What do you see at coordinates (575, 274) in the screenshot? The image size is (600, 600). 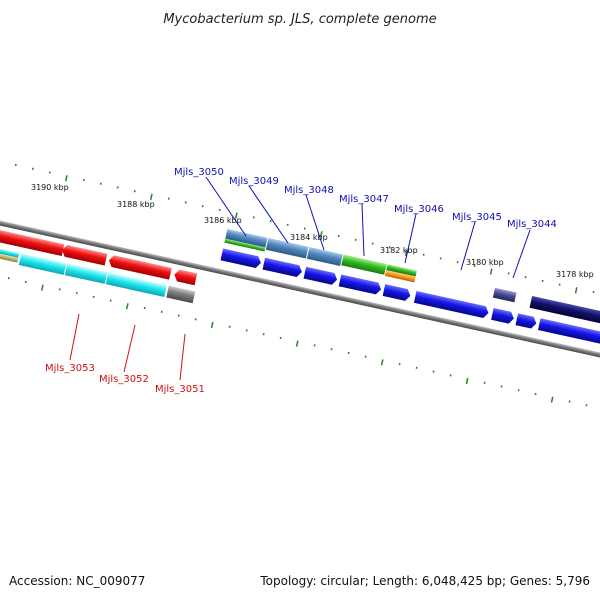 I see `tick-label: 3178 kbp` at bounding box center [575, 274].